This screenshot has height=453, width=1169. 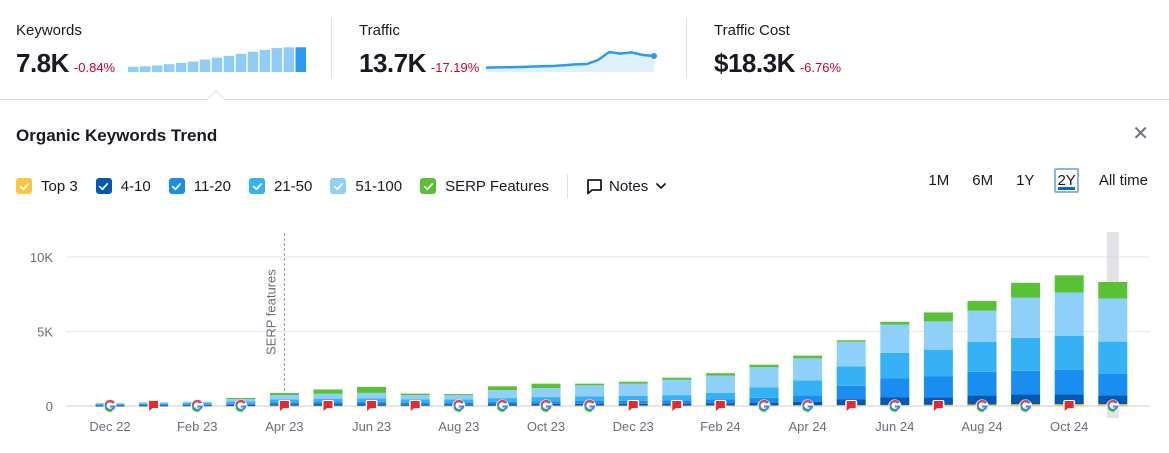 What do you see at coordinates (65, 50) in the screenshot?
I see `keywords-metric: Keywords 7.8K -0.84%` at bounding box center [65, 50].